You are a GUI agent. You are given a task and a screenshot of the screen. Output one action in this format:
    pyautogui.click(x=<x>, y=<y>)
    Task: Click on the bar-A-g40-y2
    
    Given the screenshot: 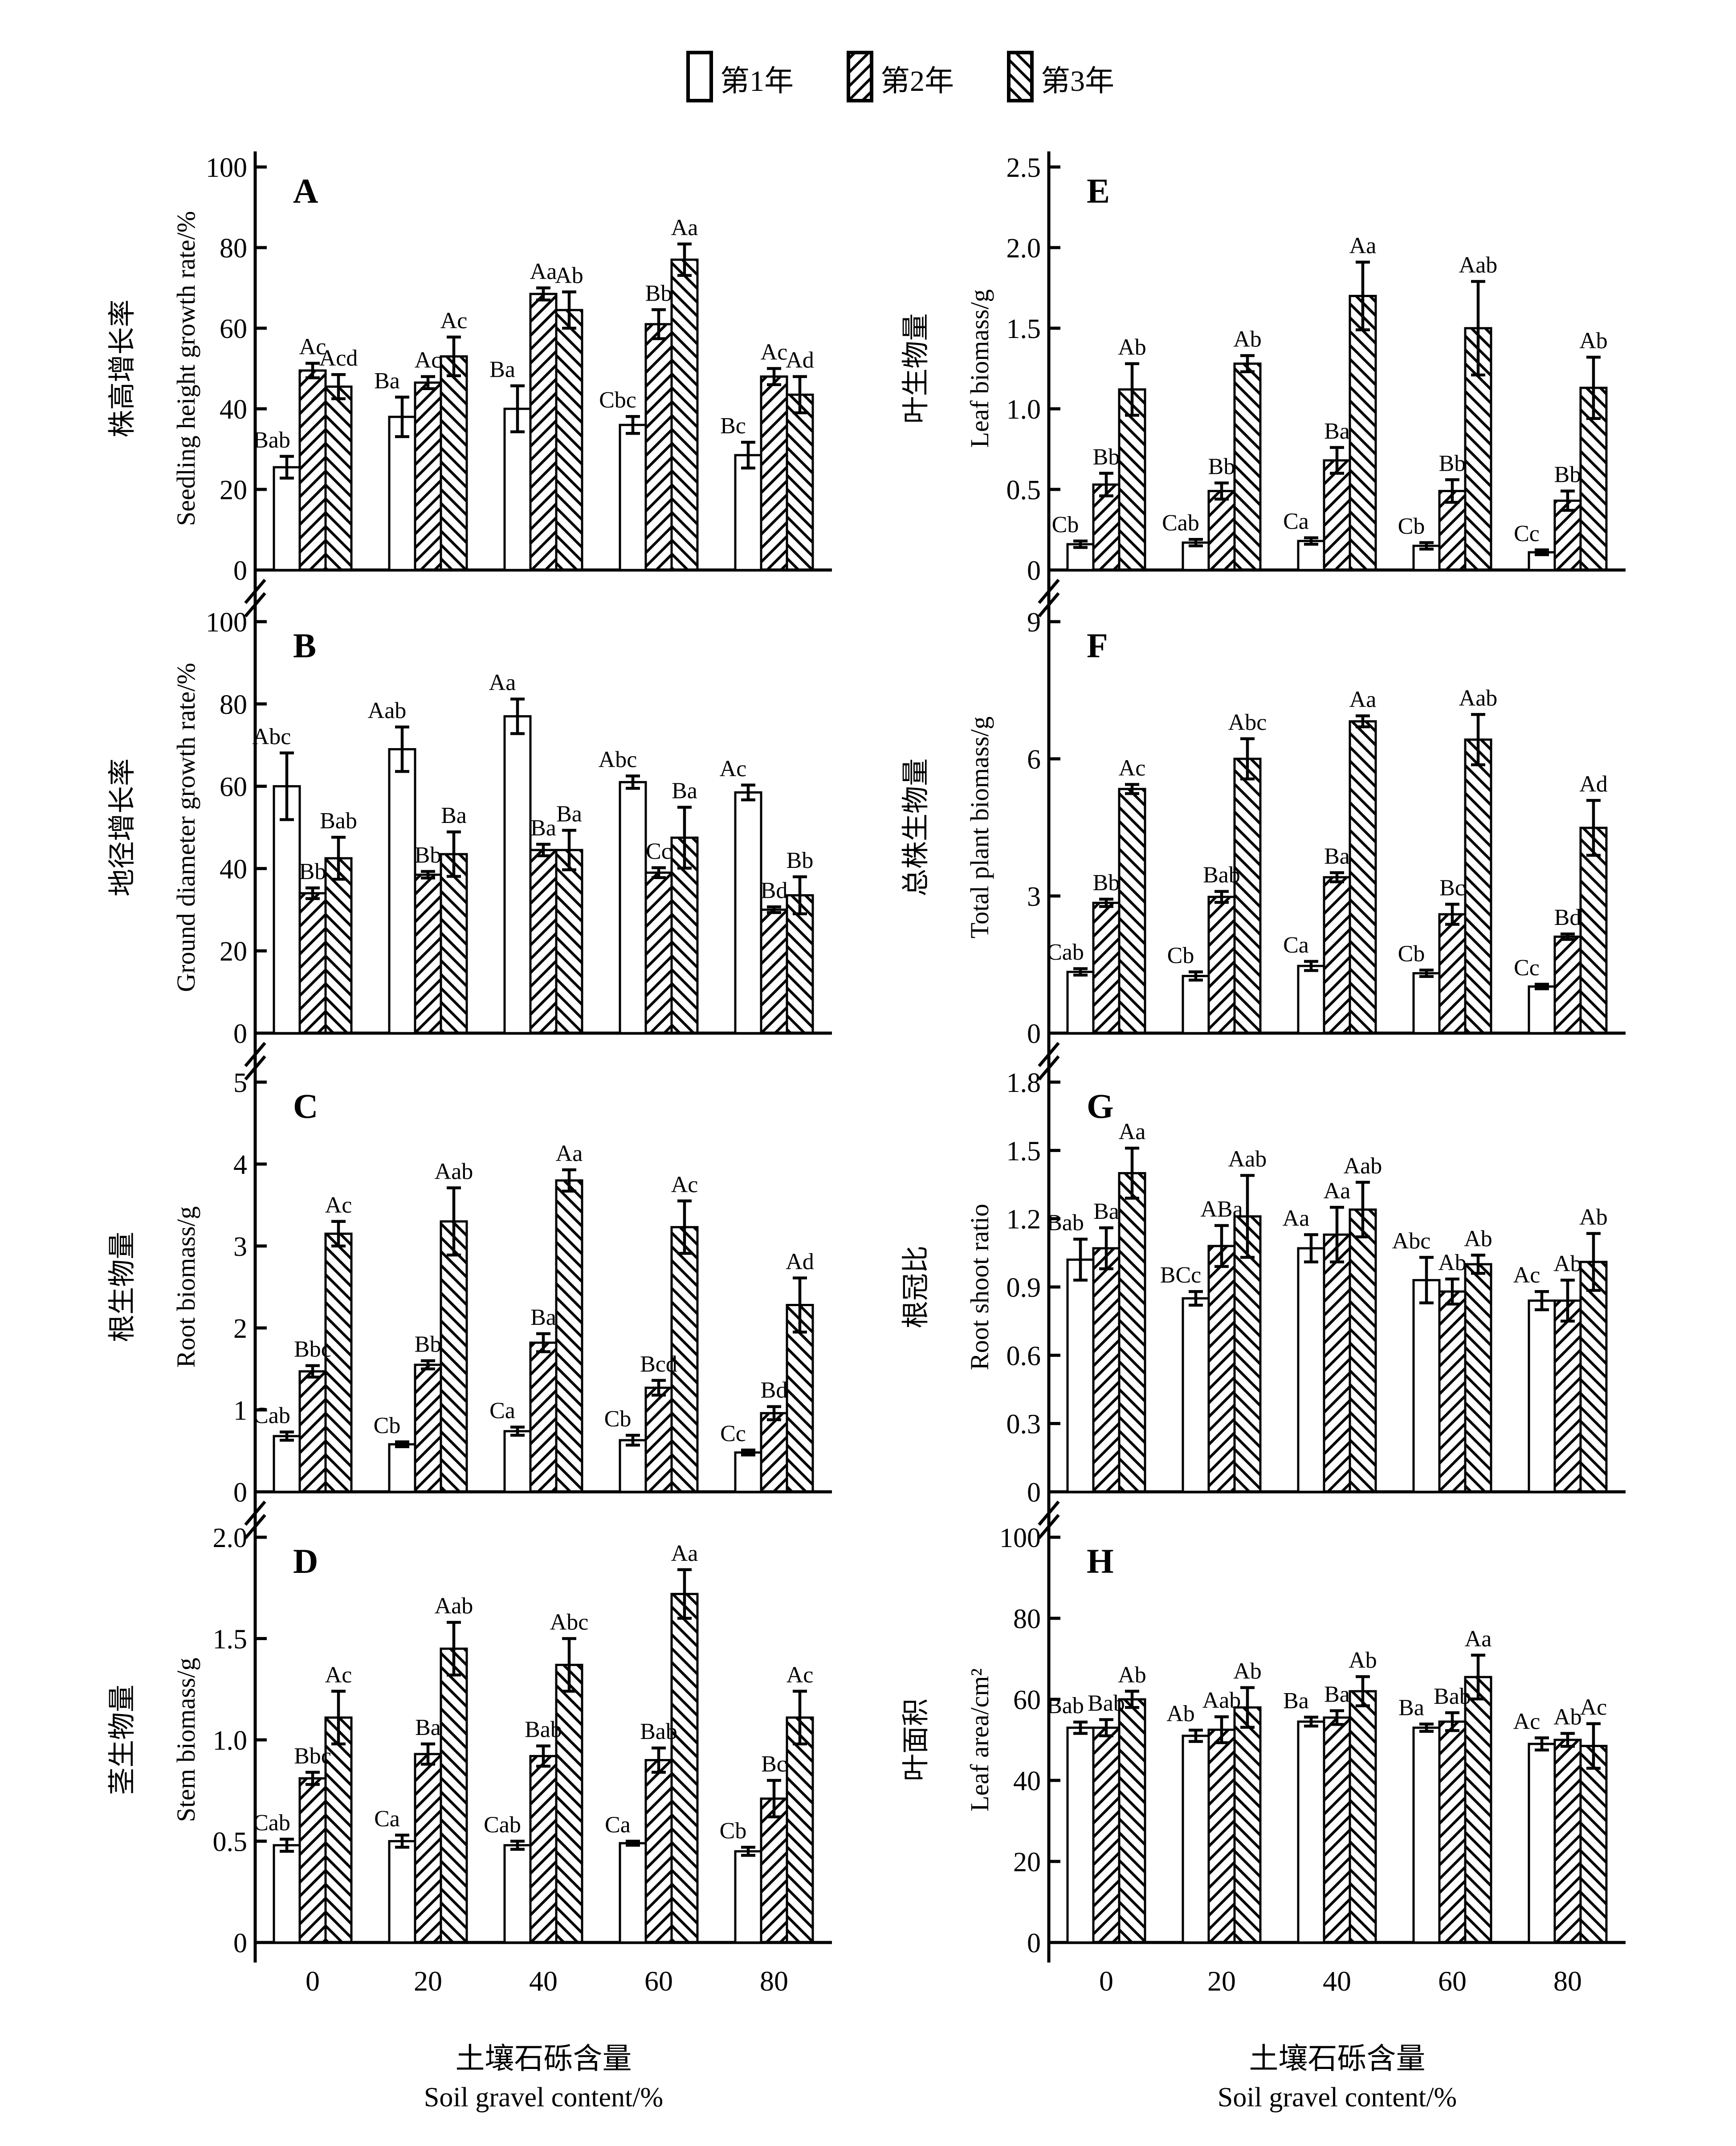 What is the action you would take?
    pyautogui.click(x=543, y=432)
    